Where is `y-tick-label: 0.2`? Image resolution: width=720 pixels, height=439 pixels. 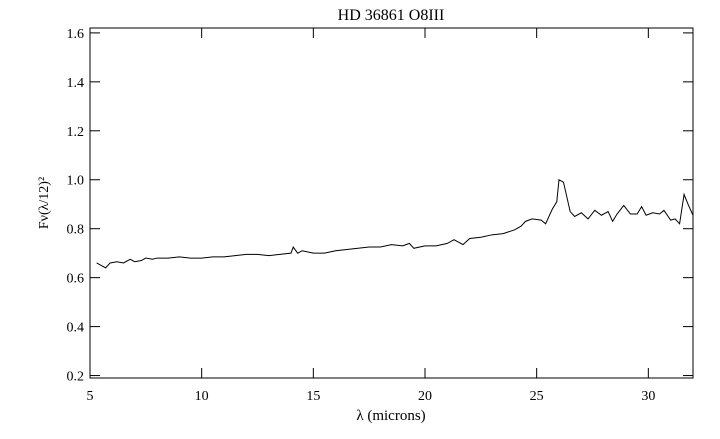 y-tick-label: 0.2 is located at coordinates (76, 377).